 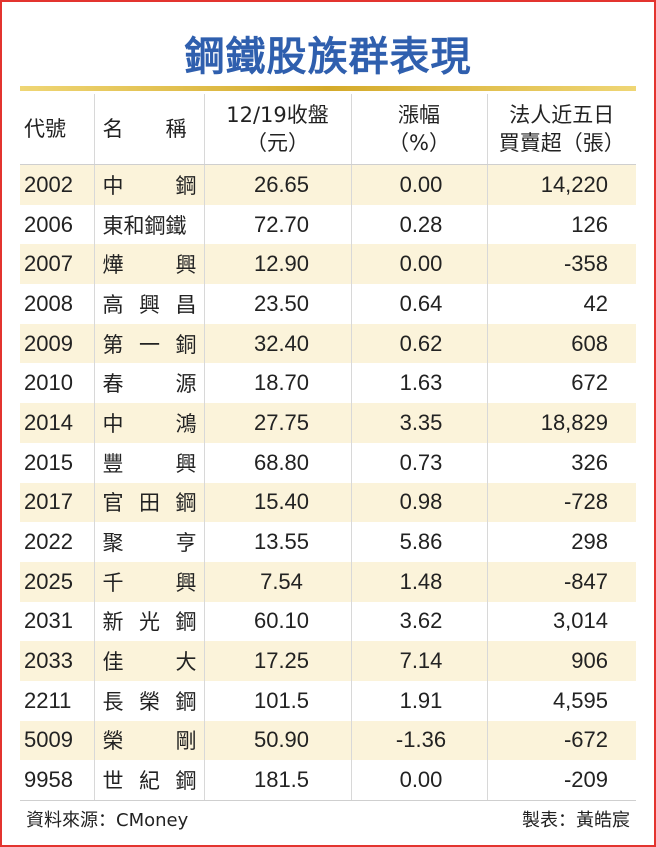 What do you see at coordinates (562, 115) in the screenshot?
I see `header-inst-line1: 法人近五日` at bounding box center [562, 115].